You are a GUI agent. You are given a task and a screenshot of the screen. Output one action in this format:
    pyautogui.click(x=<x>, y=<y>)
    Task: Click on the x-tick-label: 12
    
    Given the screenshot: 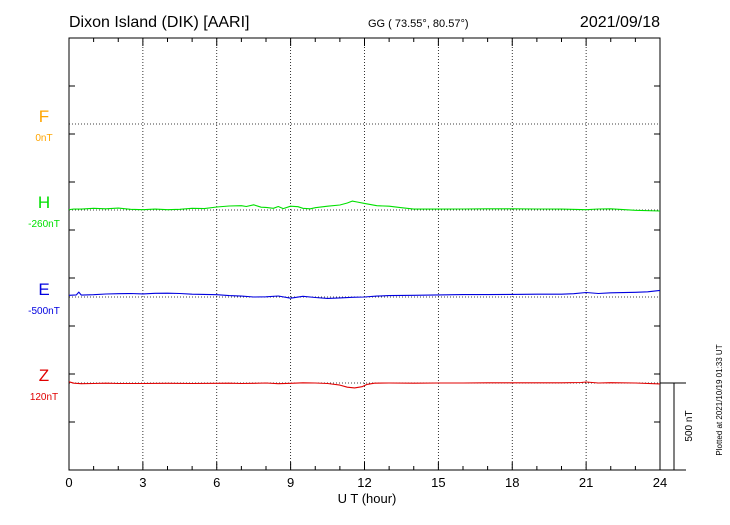 What is the action you would take?
    pyautogui.click(x=364, y=482)
    